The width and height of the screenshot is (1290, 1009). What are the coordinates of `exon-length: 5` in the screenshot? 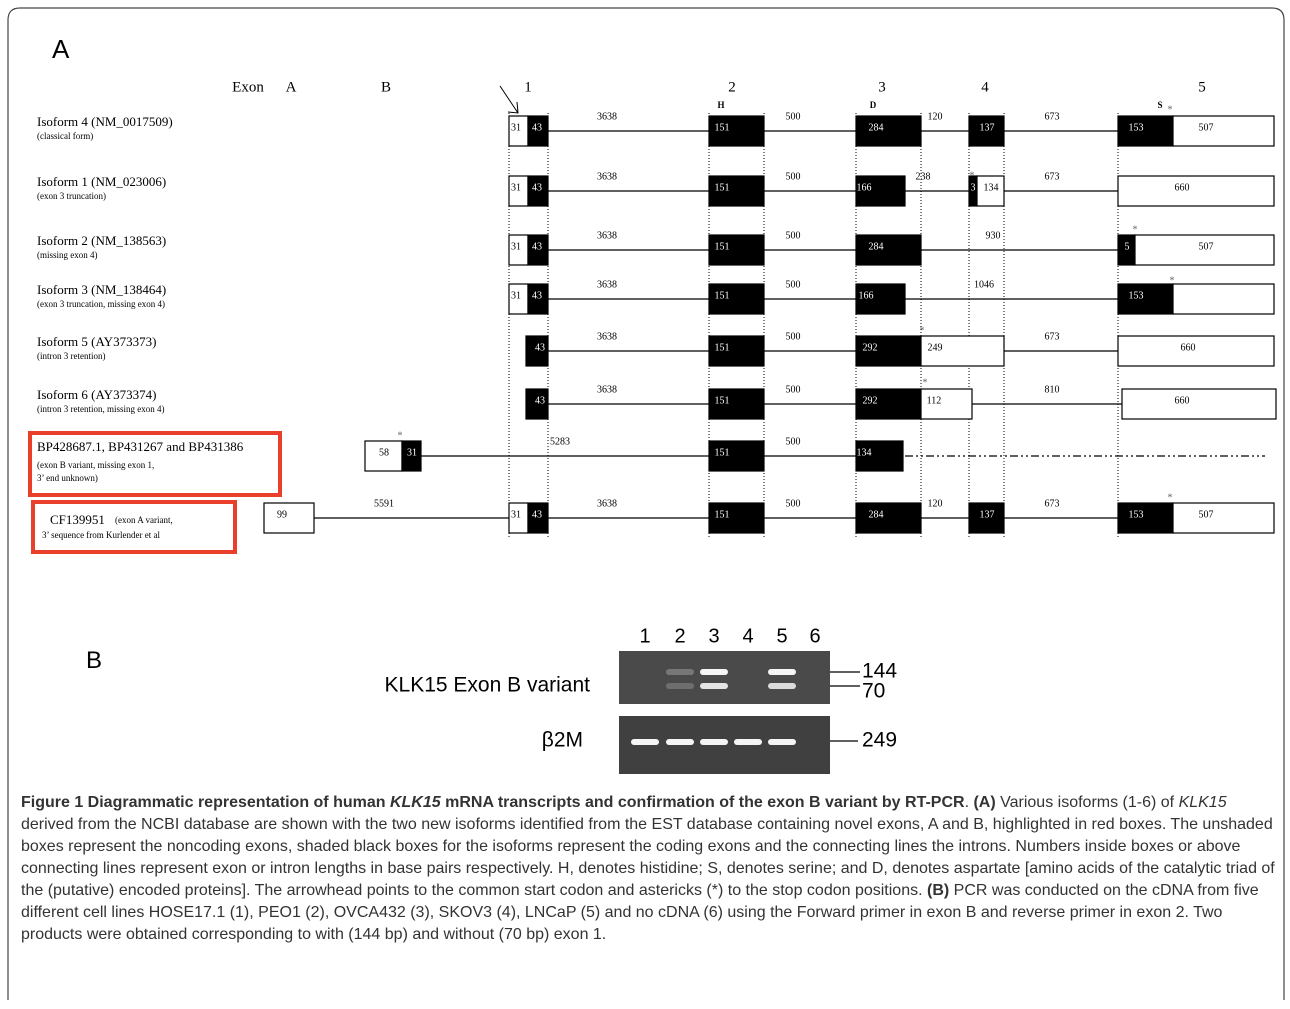 It's located at (1127, 246).